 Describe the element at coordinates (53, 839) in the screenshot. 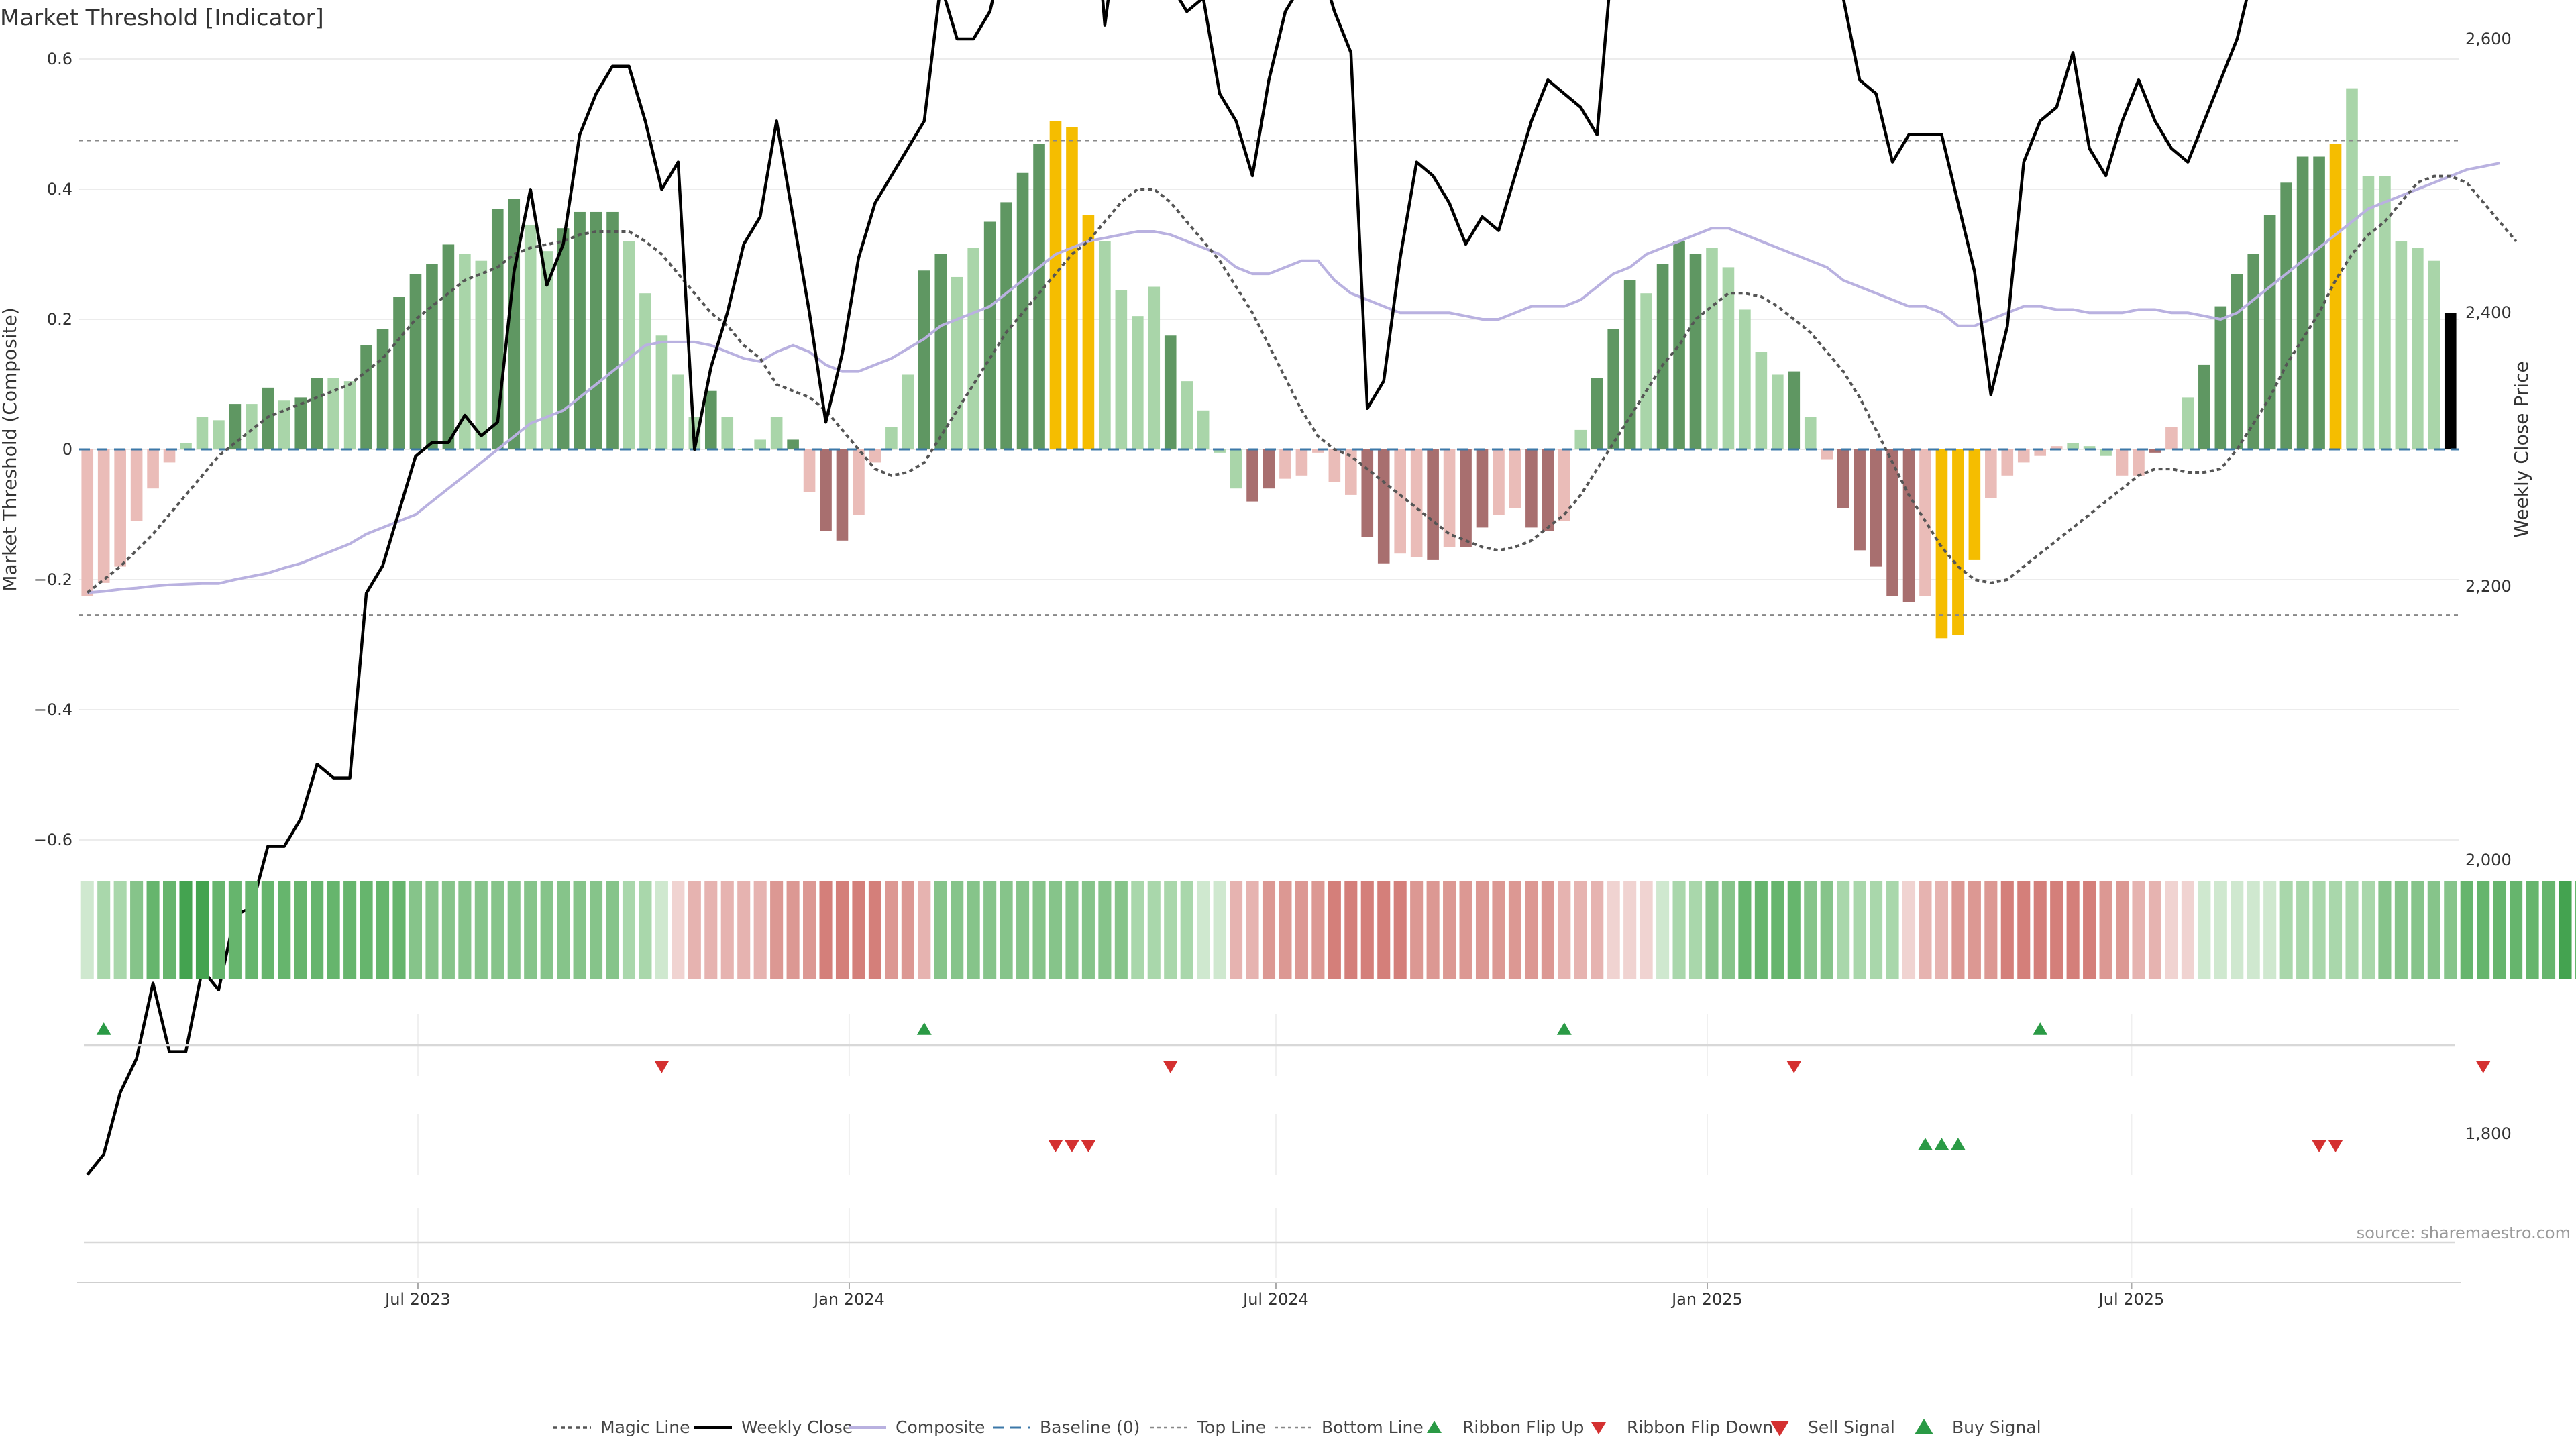

I see `y-tick-label: −0.6` at that location.